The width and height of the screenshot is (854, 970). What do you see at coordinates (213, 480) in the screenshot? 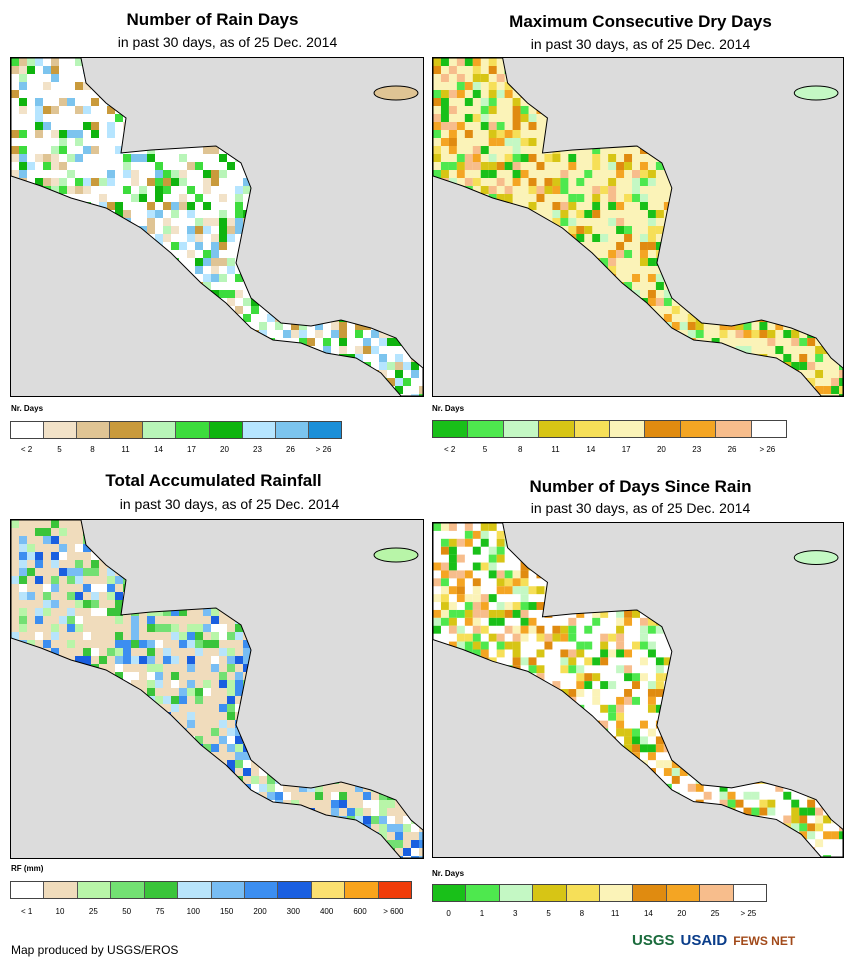
I see `panel-title: Total Accumulated Rainfall` at bounding box center [213, 480].